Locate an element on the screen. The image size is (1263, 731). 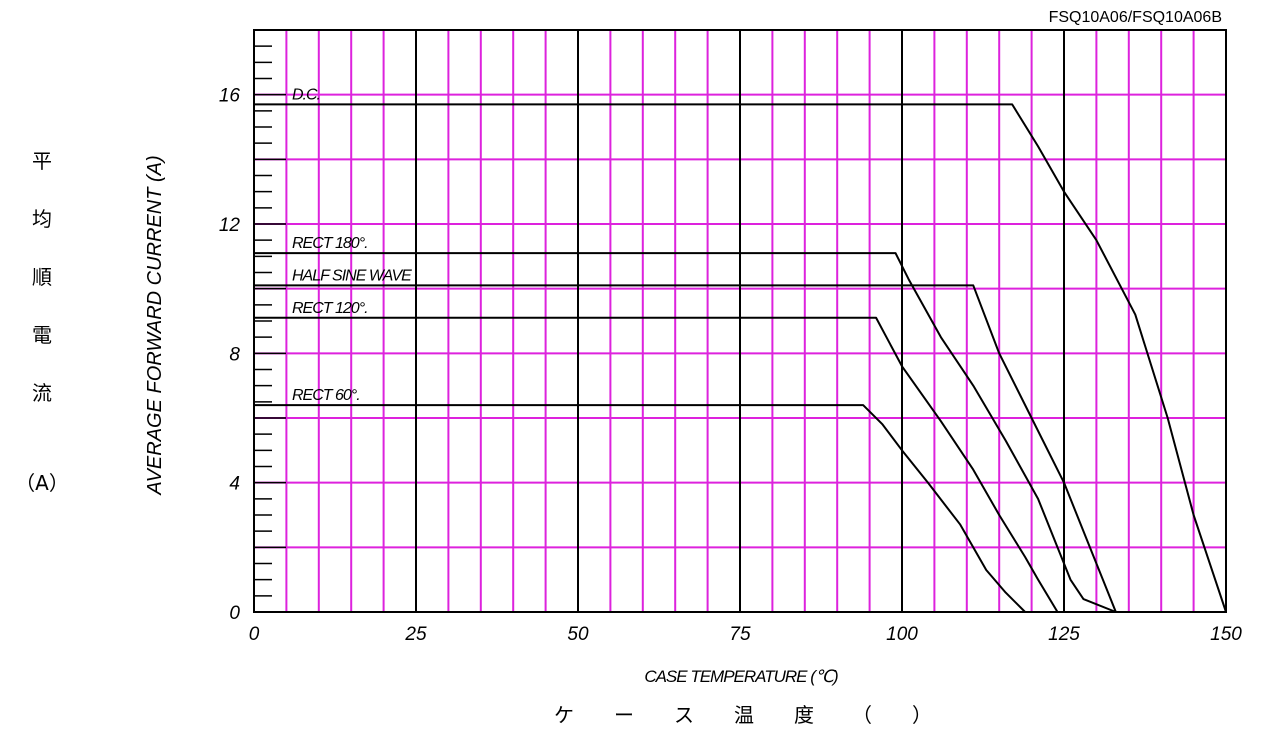
series-label: RECT 60°. is located at coordinates (326, 395).